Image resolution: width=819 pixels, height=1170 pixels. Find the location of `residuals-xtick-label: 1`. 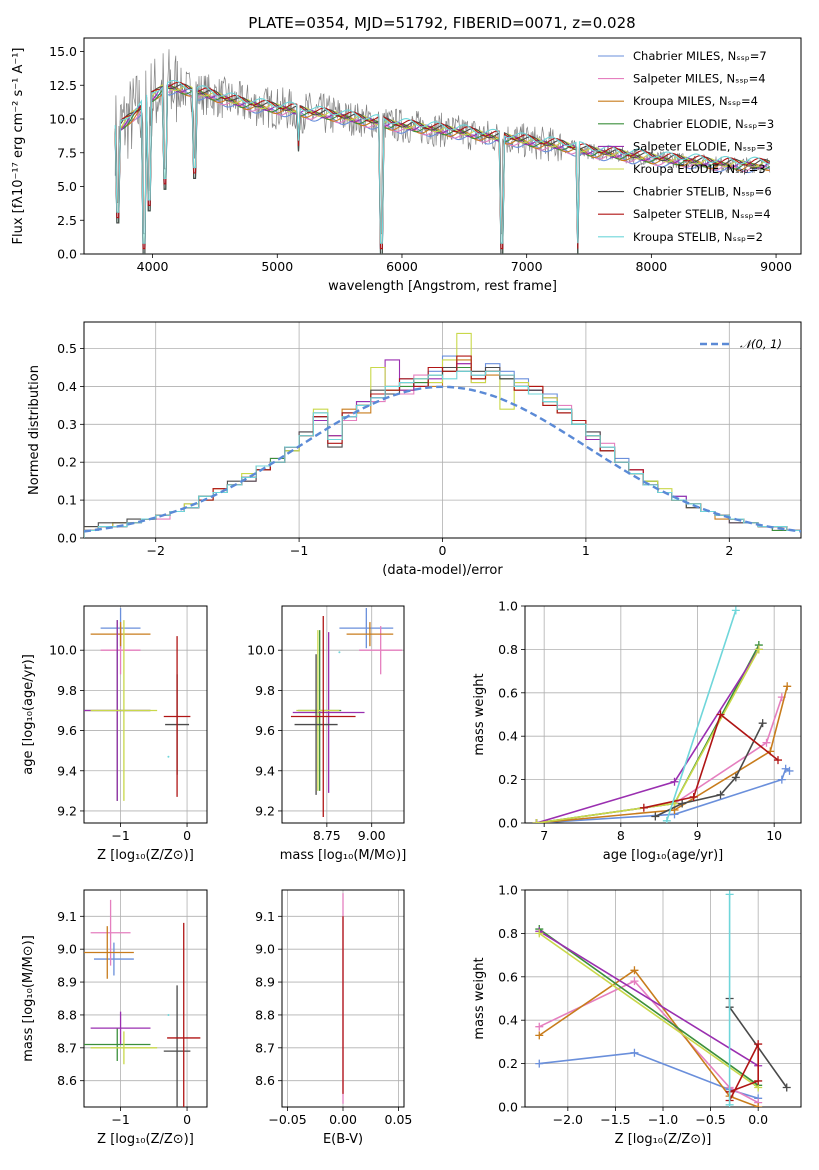

residuals-xtick-label: 1 is located at coordinates (586, 550).